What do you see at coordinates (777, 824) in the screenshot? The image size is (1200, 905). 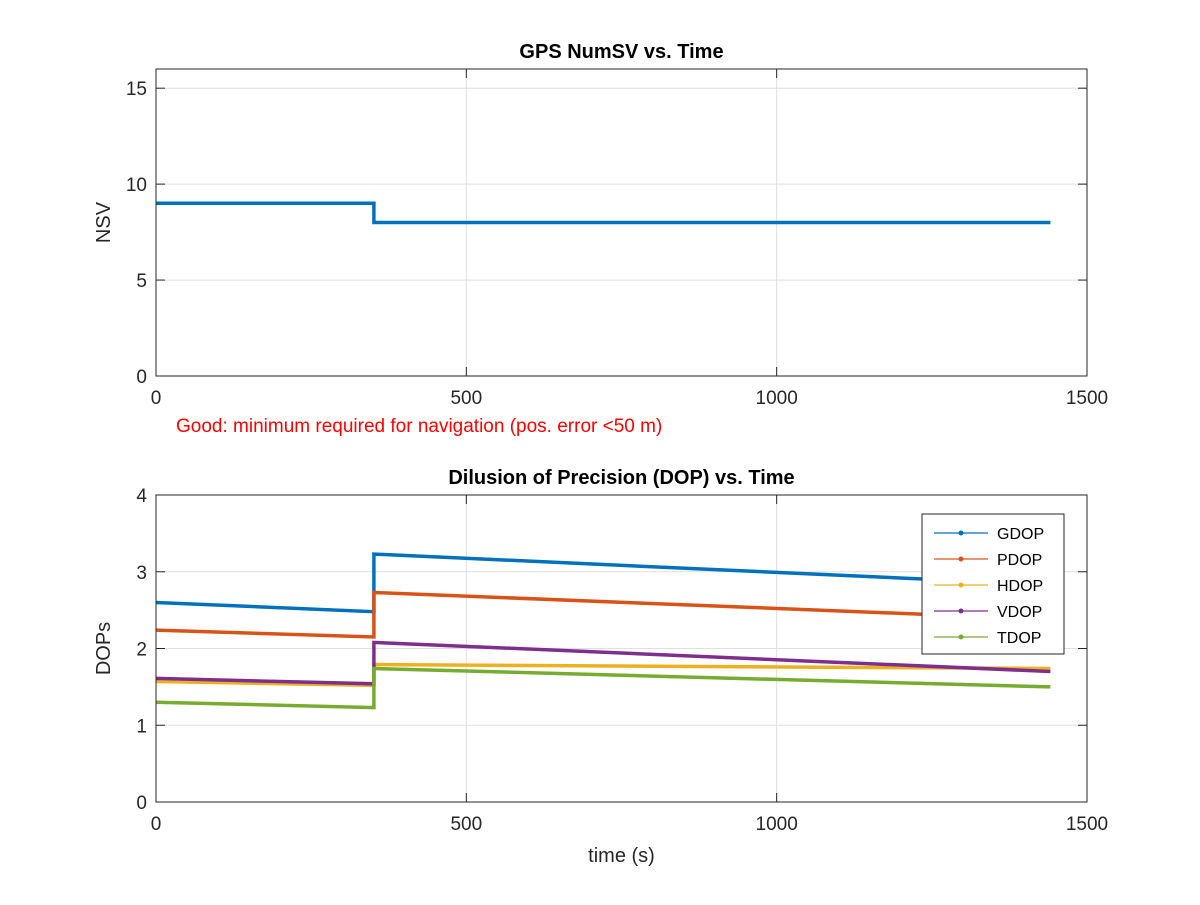 I see `bottom-xtick-label: 1000` at bounding box center [777, 824].